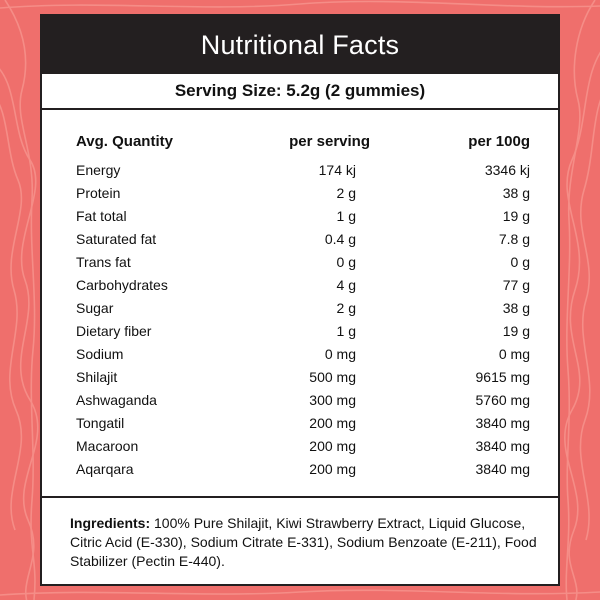  What do you see at coordinates (303, 169) in the screenshot?
I see `table-row: Energy 174 kj 3346 kj` at bounding box center [303, 169].